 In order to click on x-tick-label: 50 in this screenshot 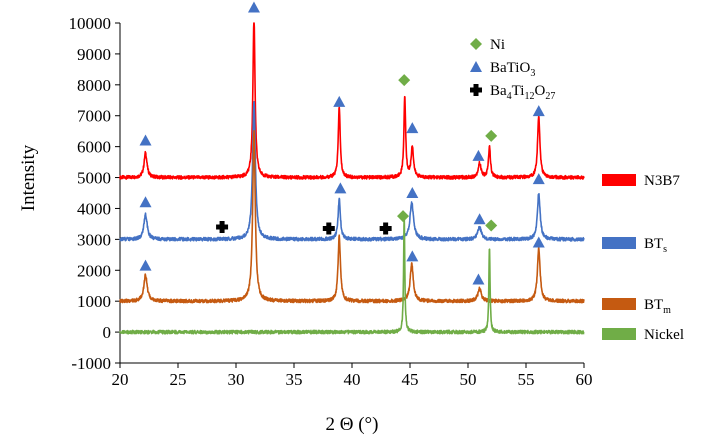, I will do `click(468, 379)`.